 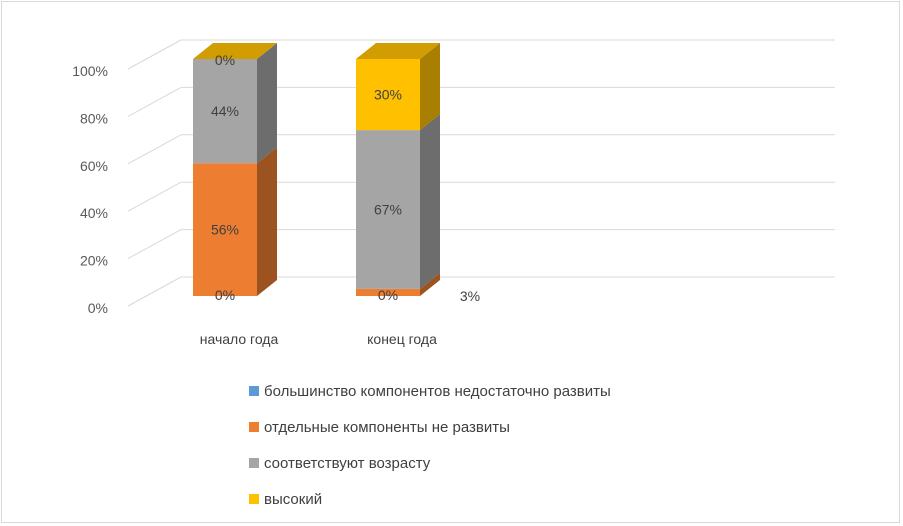 I want to click on legend-item: высокий, so click(x=285, y=499).